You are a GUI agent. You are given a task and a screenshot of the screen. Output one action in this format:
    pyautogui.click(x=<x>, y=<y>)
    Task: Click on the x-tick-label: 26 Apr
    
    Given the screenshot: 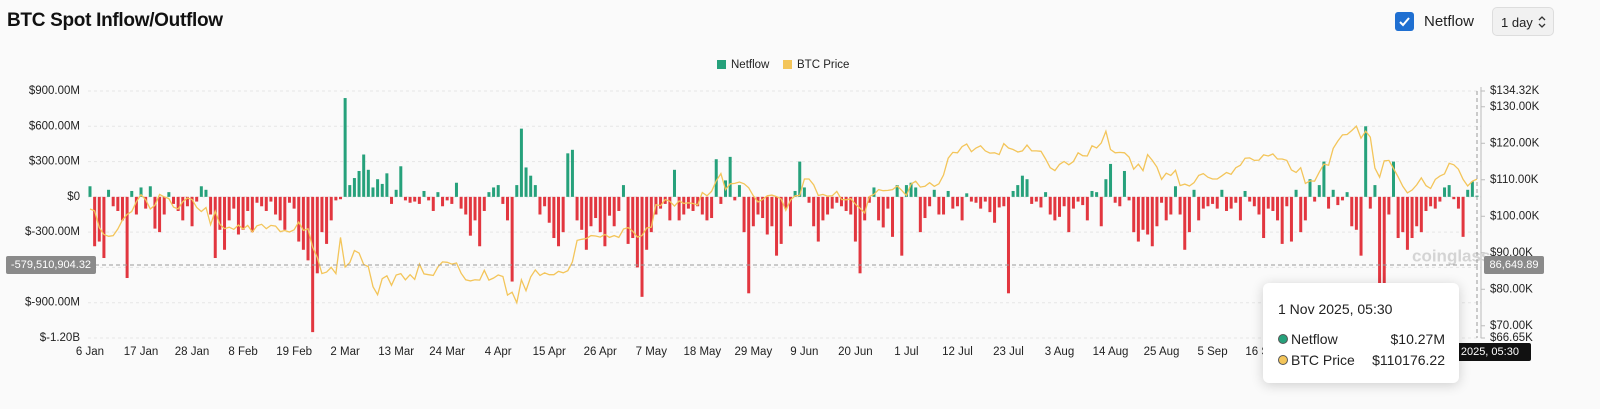 What is the action you would take?
    pyautogui.click(x=600, y=352)
    